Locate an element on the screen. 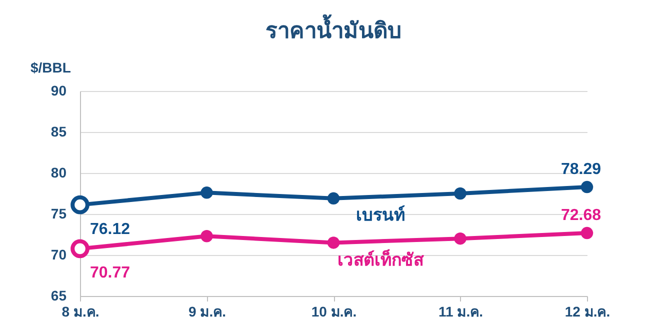 The height and width of the screenshot is (331, 661). y-tick-label: 85 is located at coordinates (58, 132).